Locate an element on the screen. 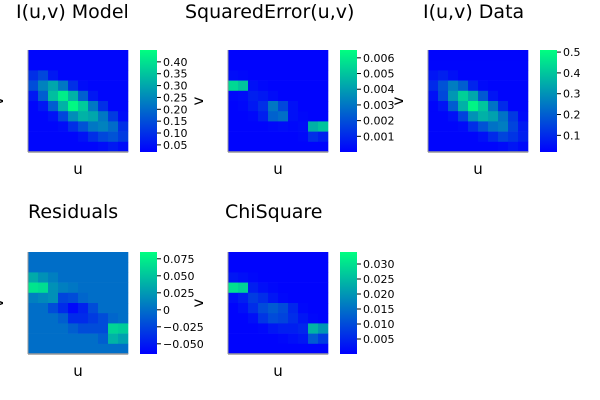 Image resolution: width=600 pixels, height=400 pixels. colorbar-tick-label: 0.002 is located at coordinates (379, 121).